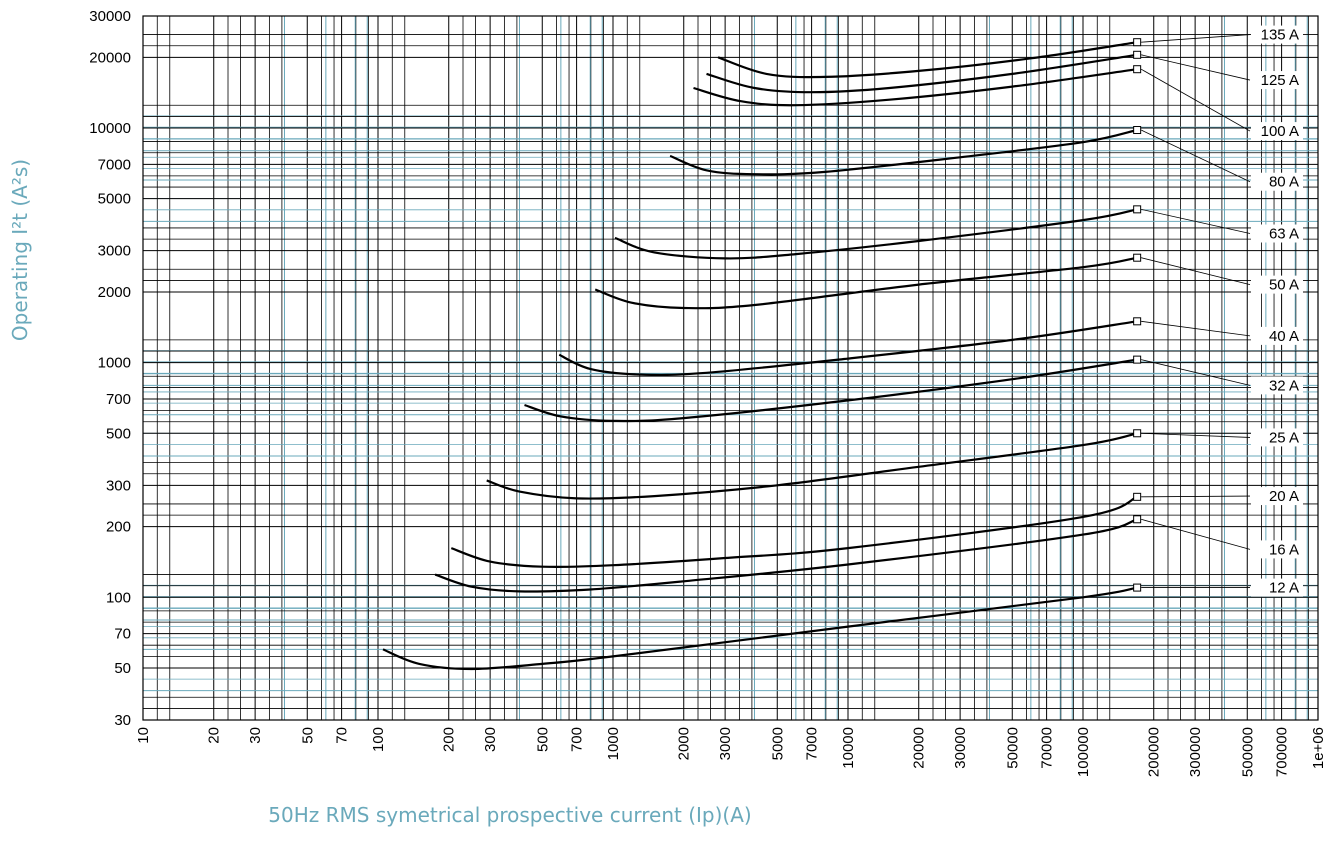  I want to click on x-tick-label: 10000, so click(848, 748).